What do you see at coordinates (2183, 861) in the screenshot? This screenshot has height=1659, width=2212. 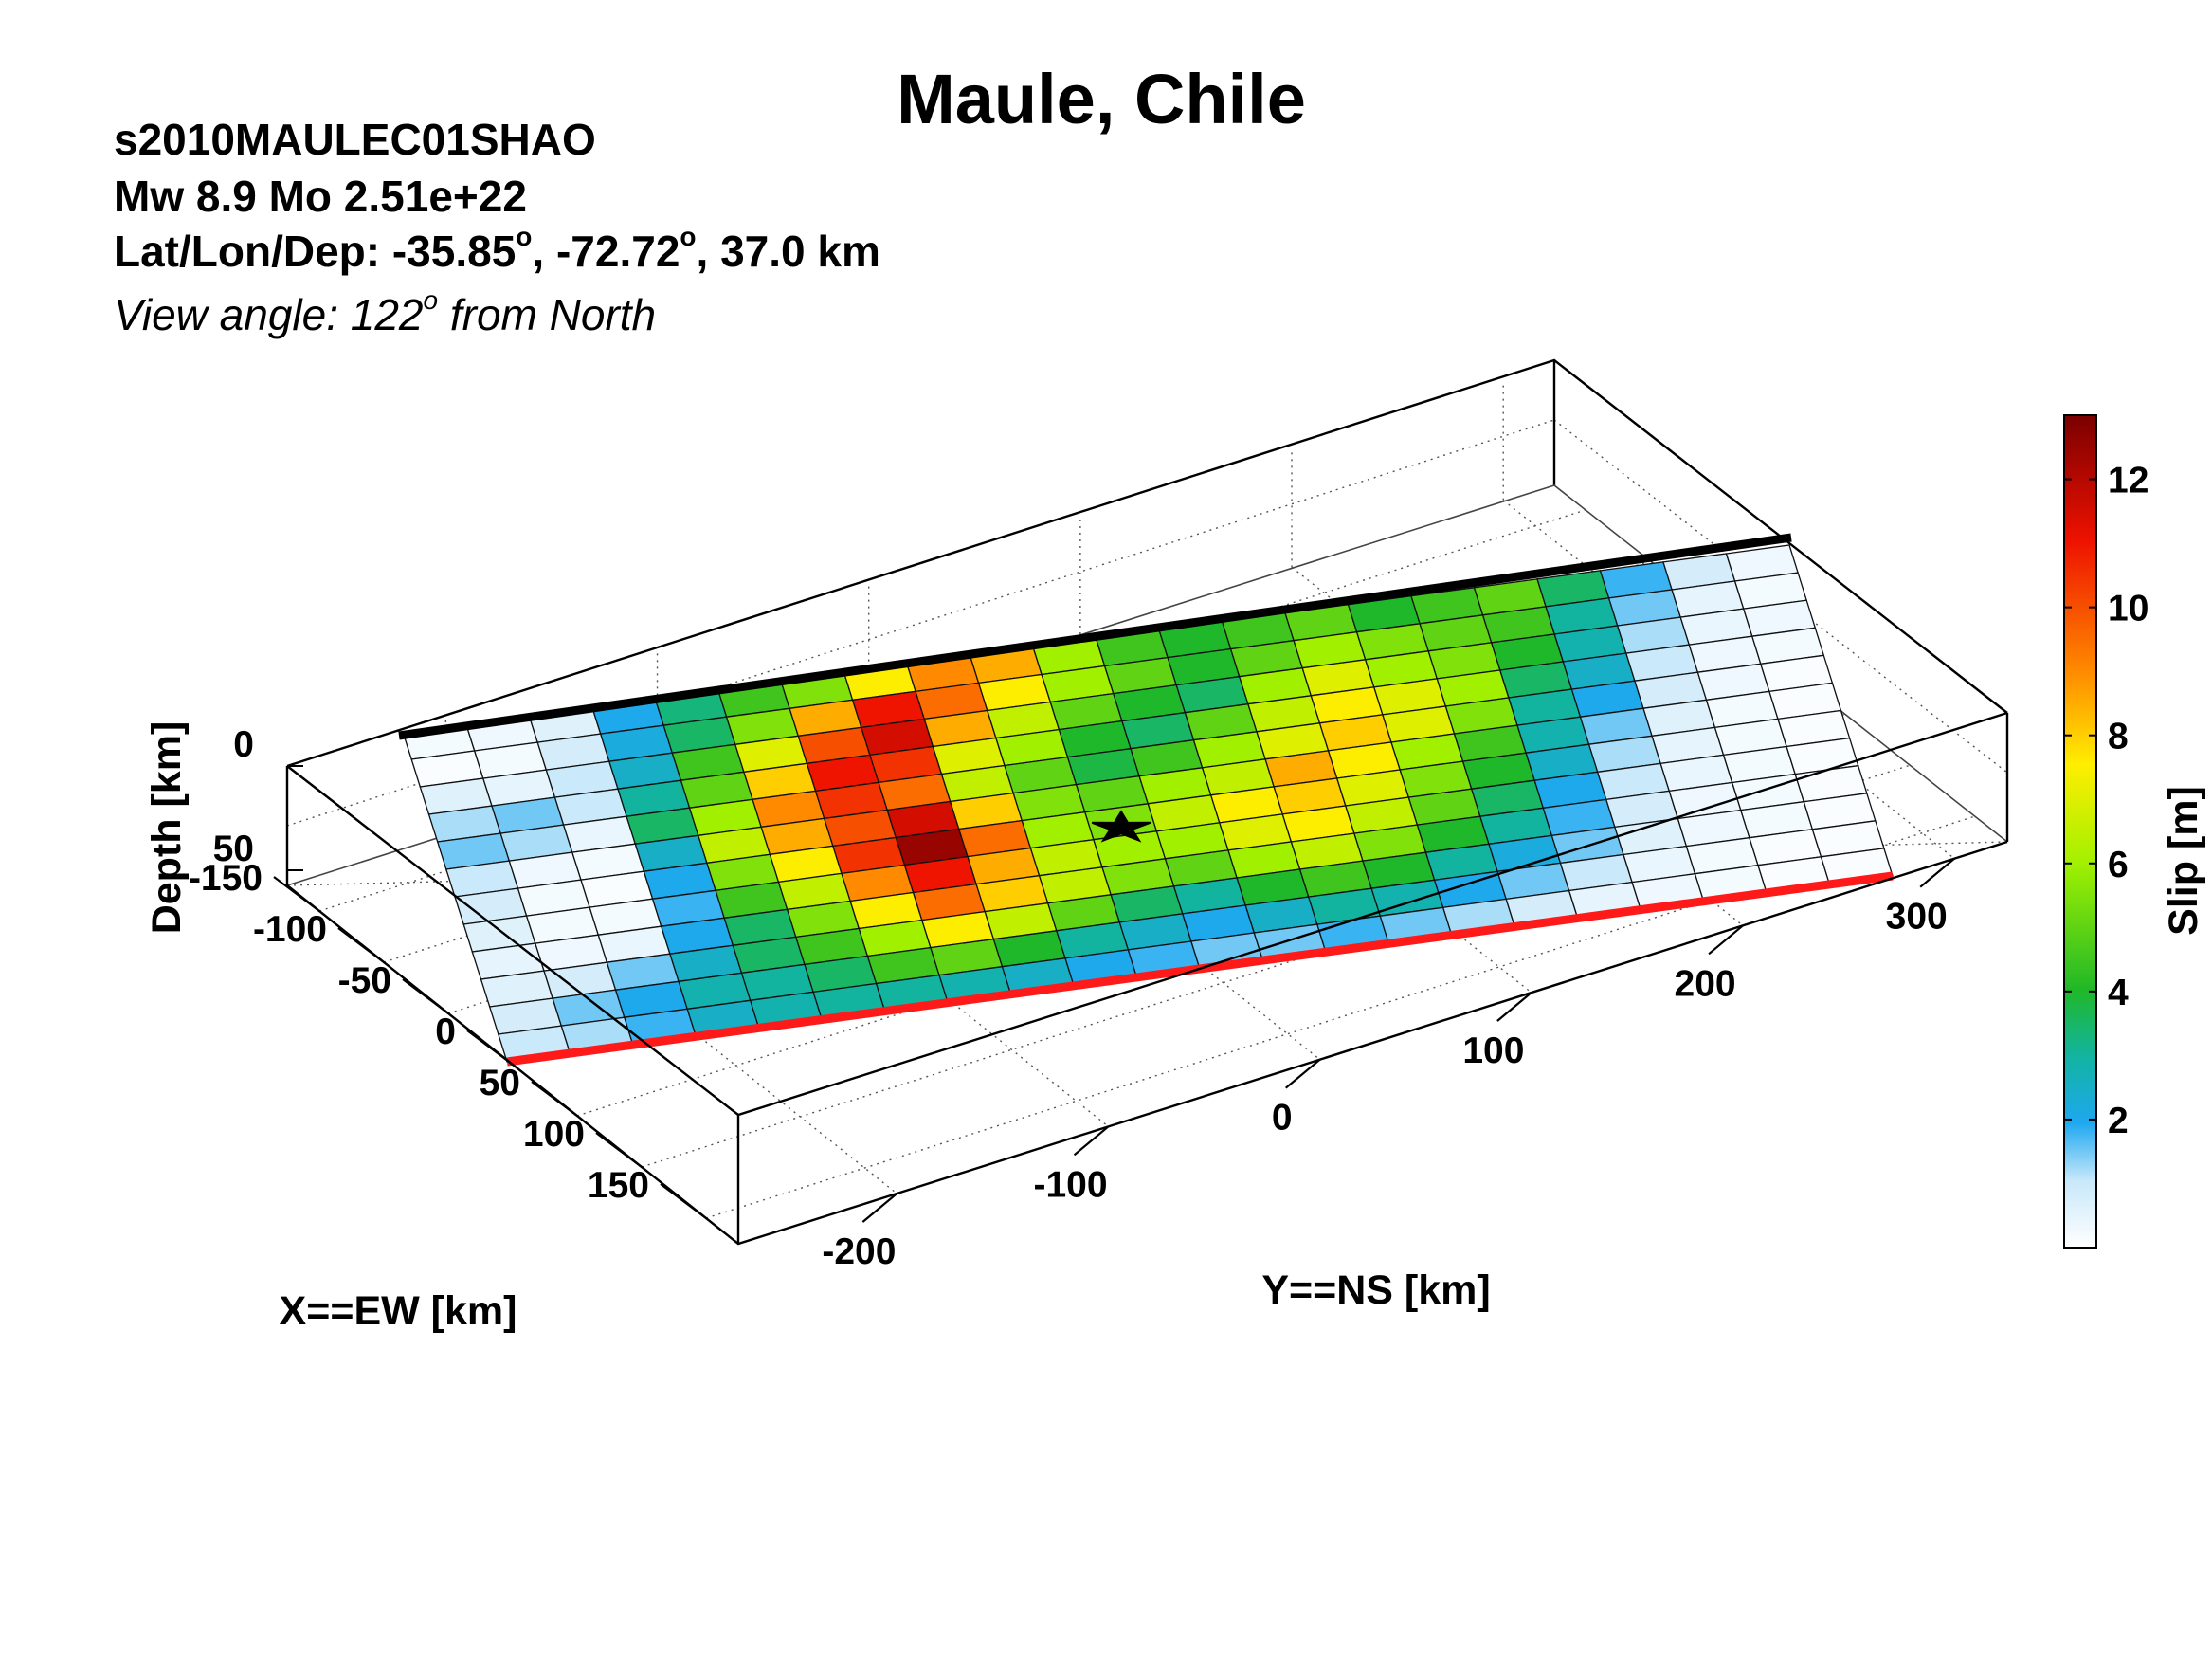 I see `colorbar-label: Slip [m]` at bounding box center [2183, 861].